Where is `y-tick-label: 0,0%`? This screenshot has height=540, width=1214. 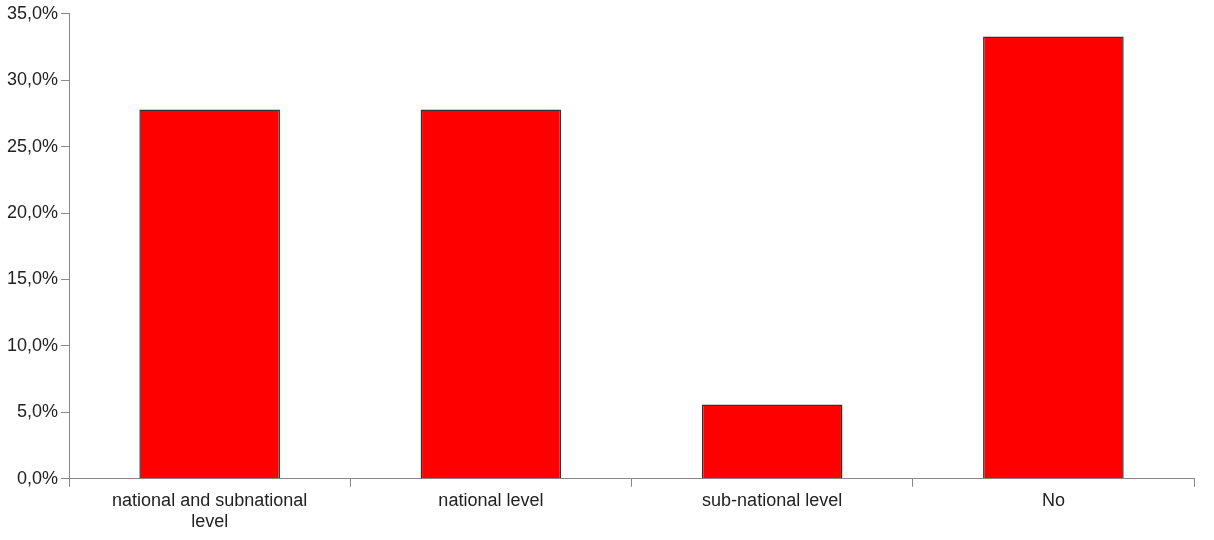 y-tick-label: 0,0% is located at coordinates (38, 477).